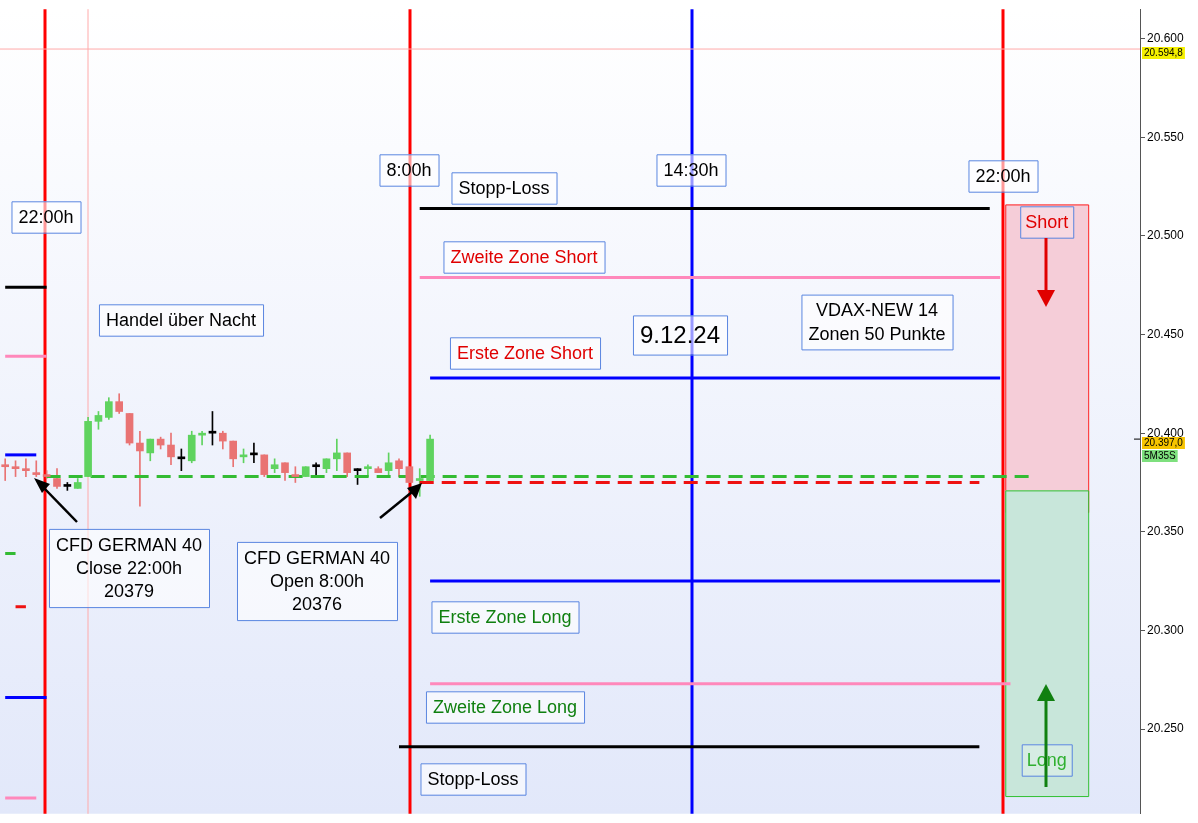  Describe the element at coordinates (317, 581) in the screenshot. I see `annotation: CFD GERMAN 40 Open 8:00h 20376` at that location.